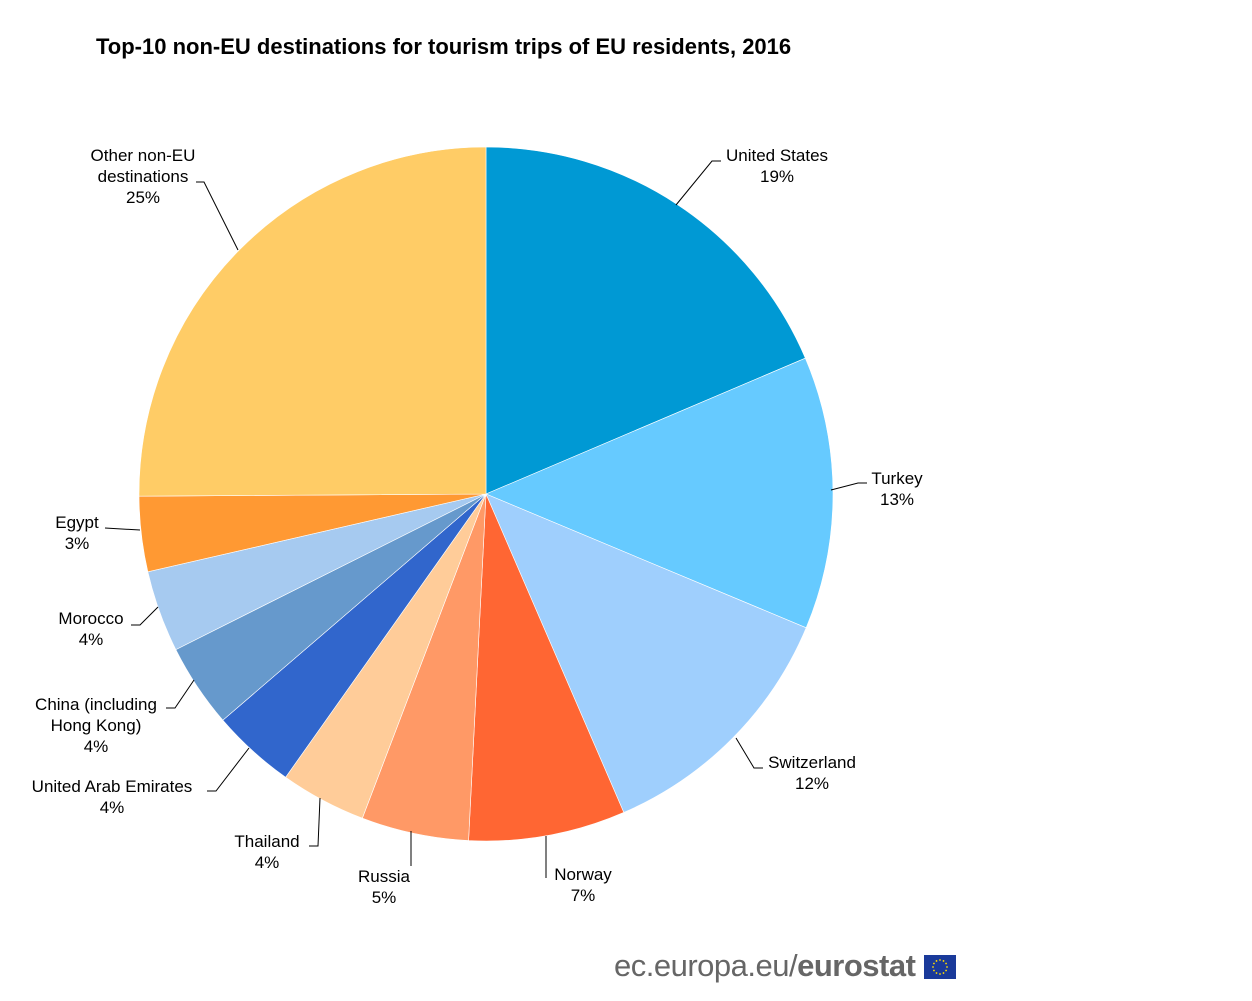  I want to click on slice-label-name: Egypt, so click(77, 522).